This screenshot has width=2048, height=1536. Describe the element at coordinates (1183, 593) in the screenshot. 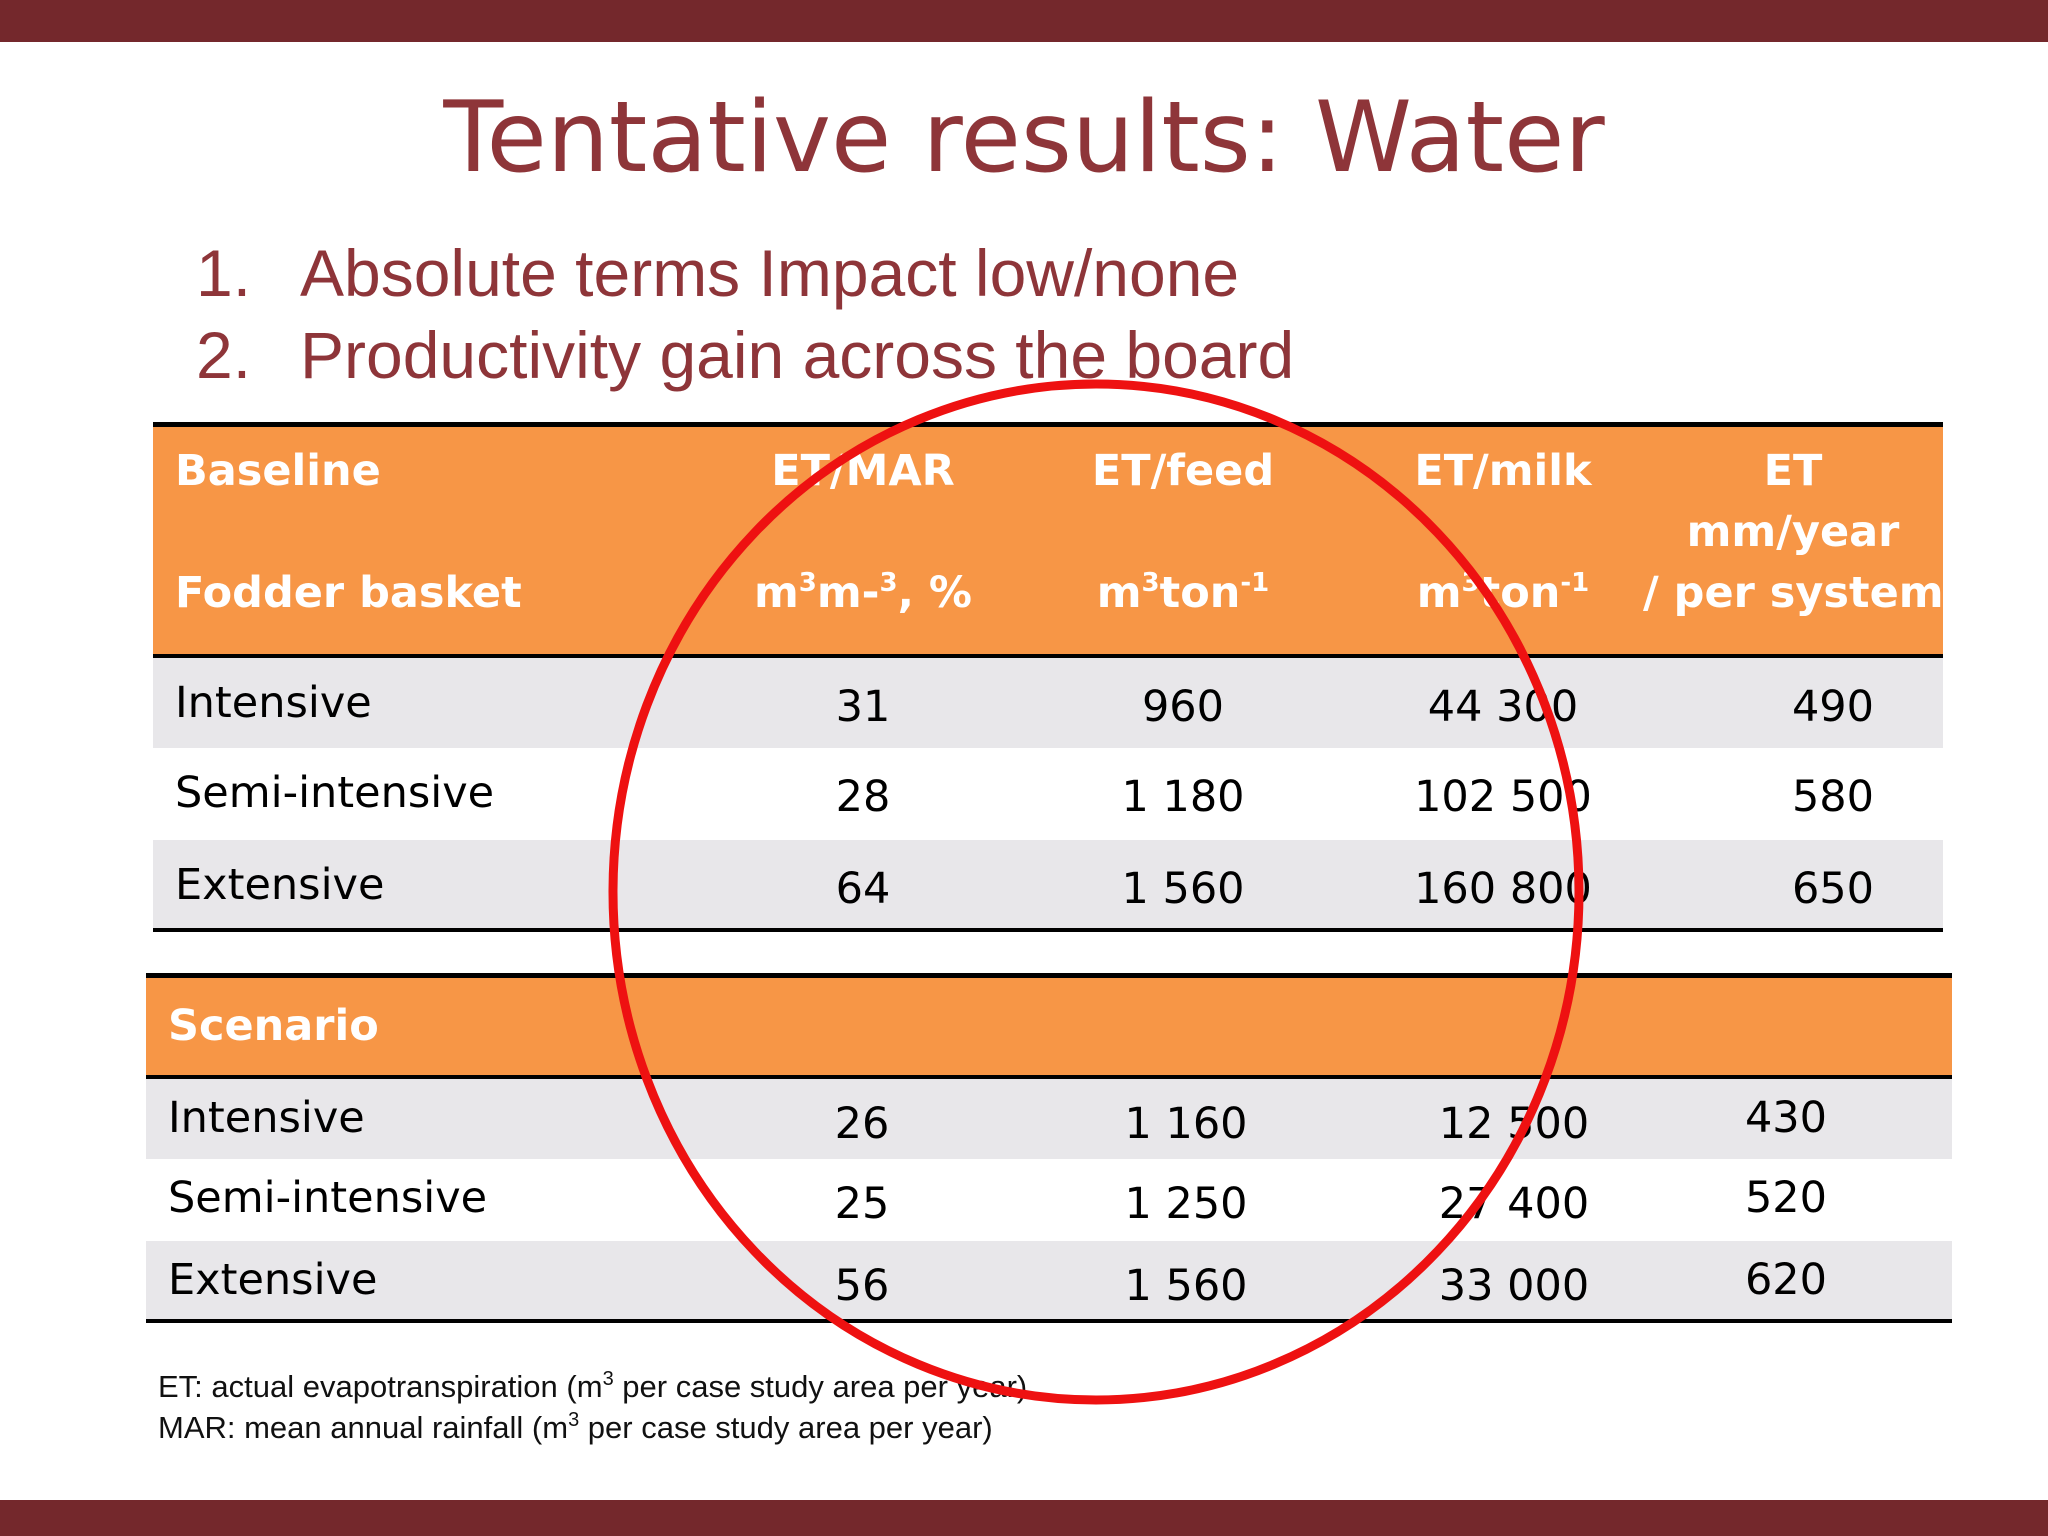

I see `header-et-feed-unit: m3ton-1` at that location.